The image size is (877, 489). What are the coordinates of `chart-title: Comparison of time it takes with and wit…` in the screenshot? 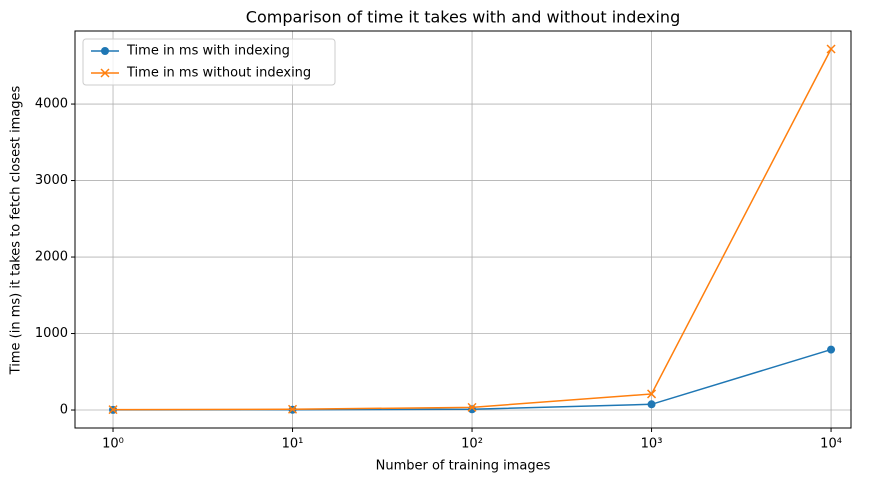 It's located at (463, 17).